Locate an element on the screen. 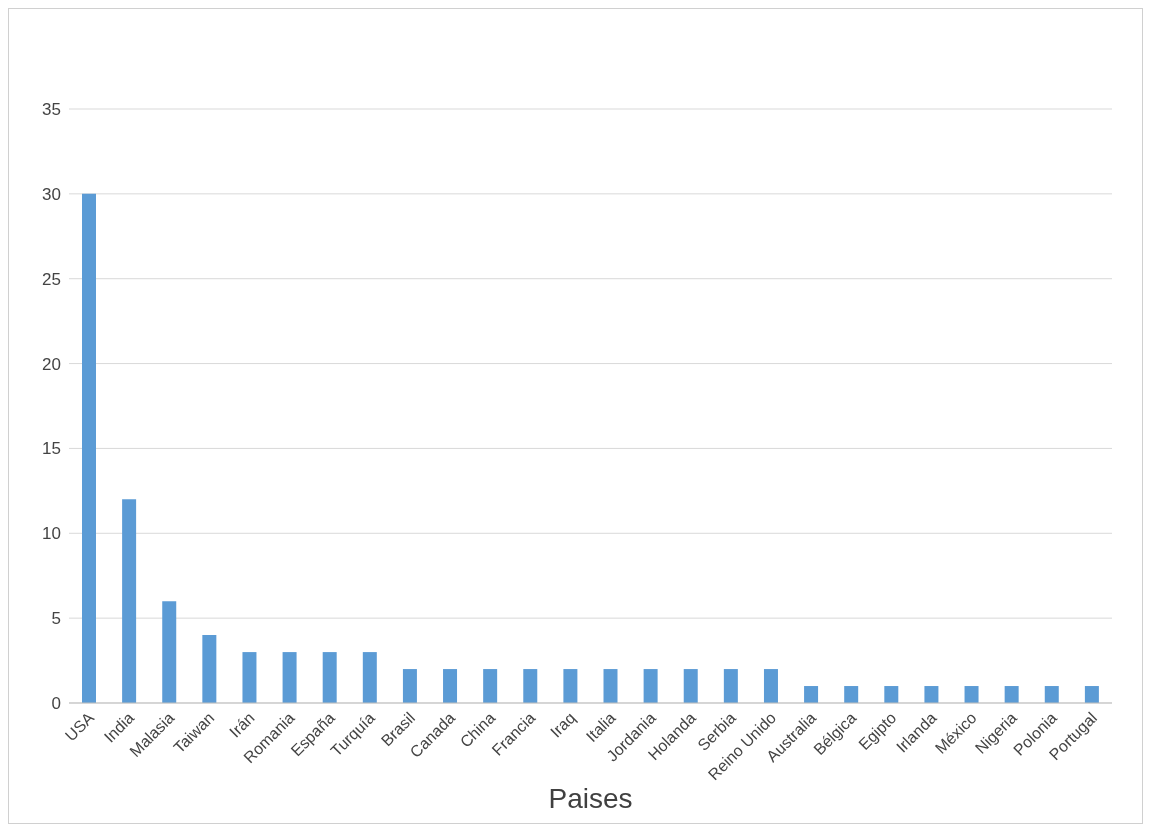  y-tick-label: 15 is located at coordinates (51, 449).